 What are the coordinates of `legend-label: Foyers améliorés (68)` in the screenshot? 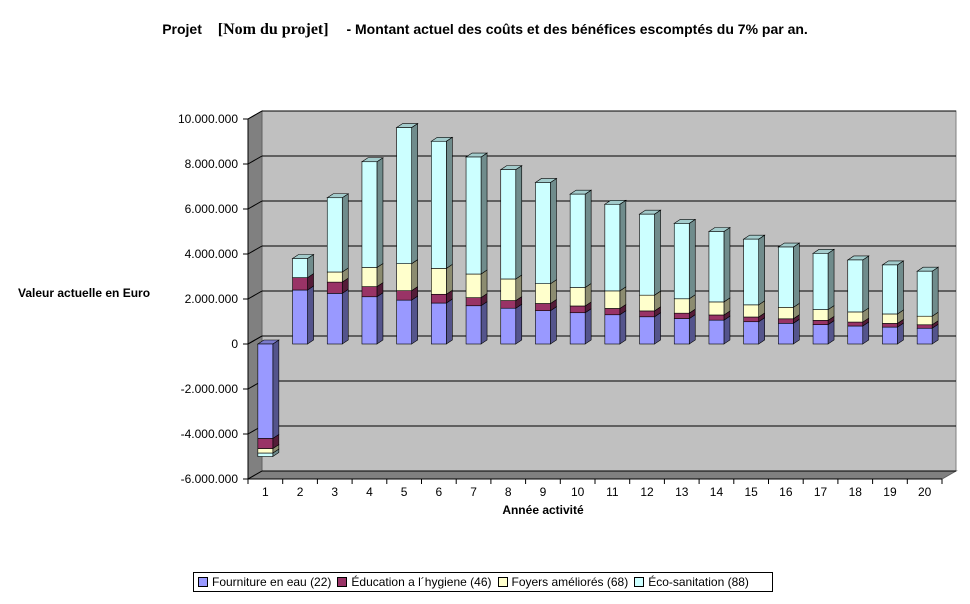 It's located at (570, 582).